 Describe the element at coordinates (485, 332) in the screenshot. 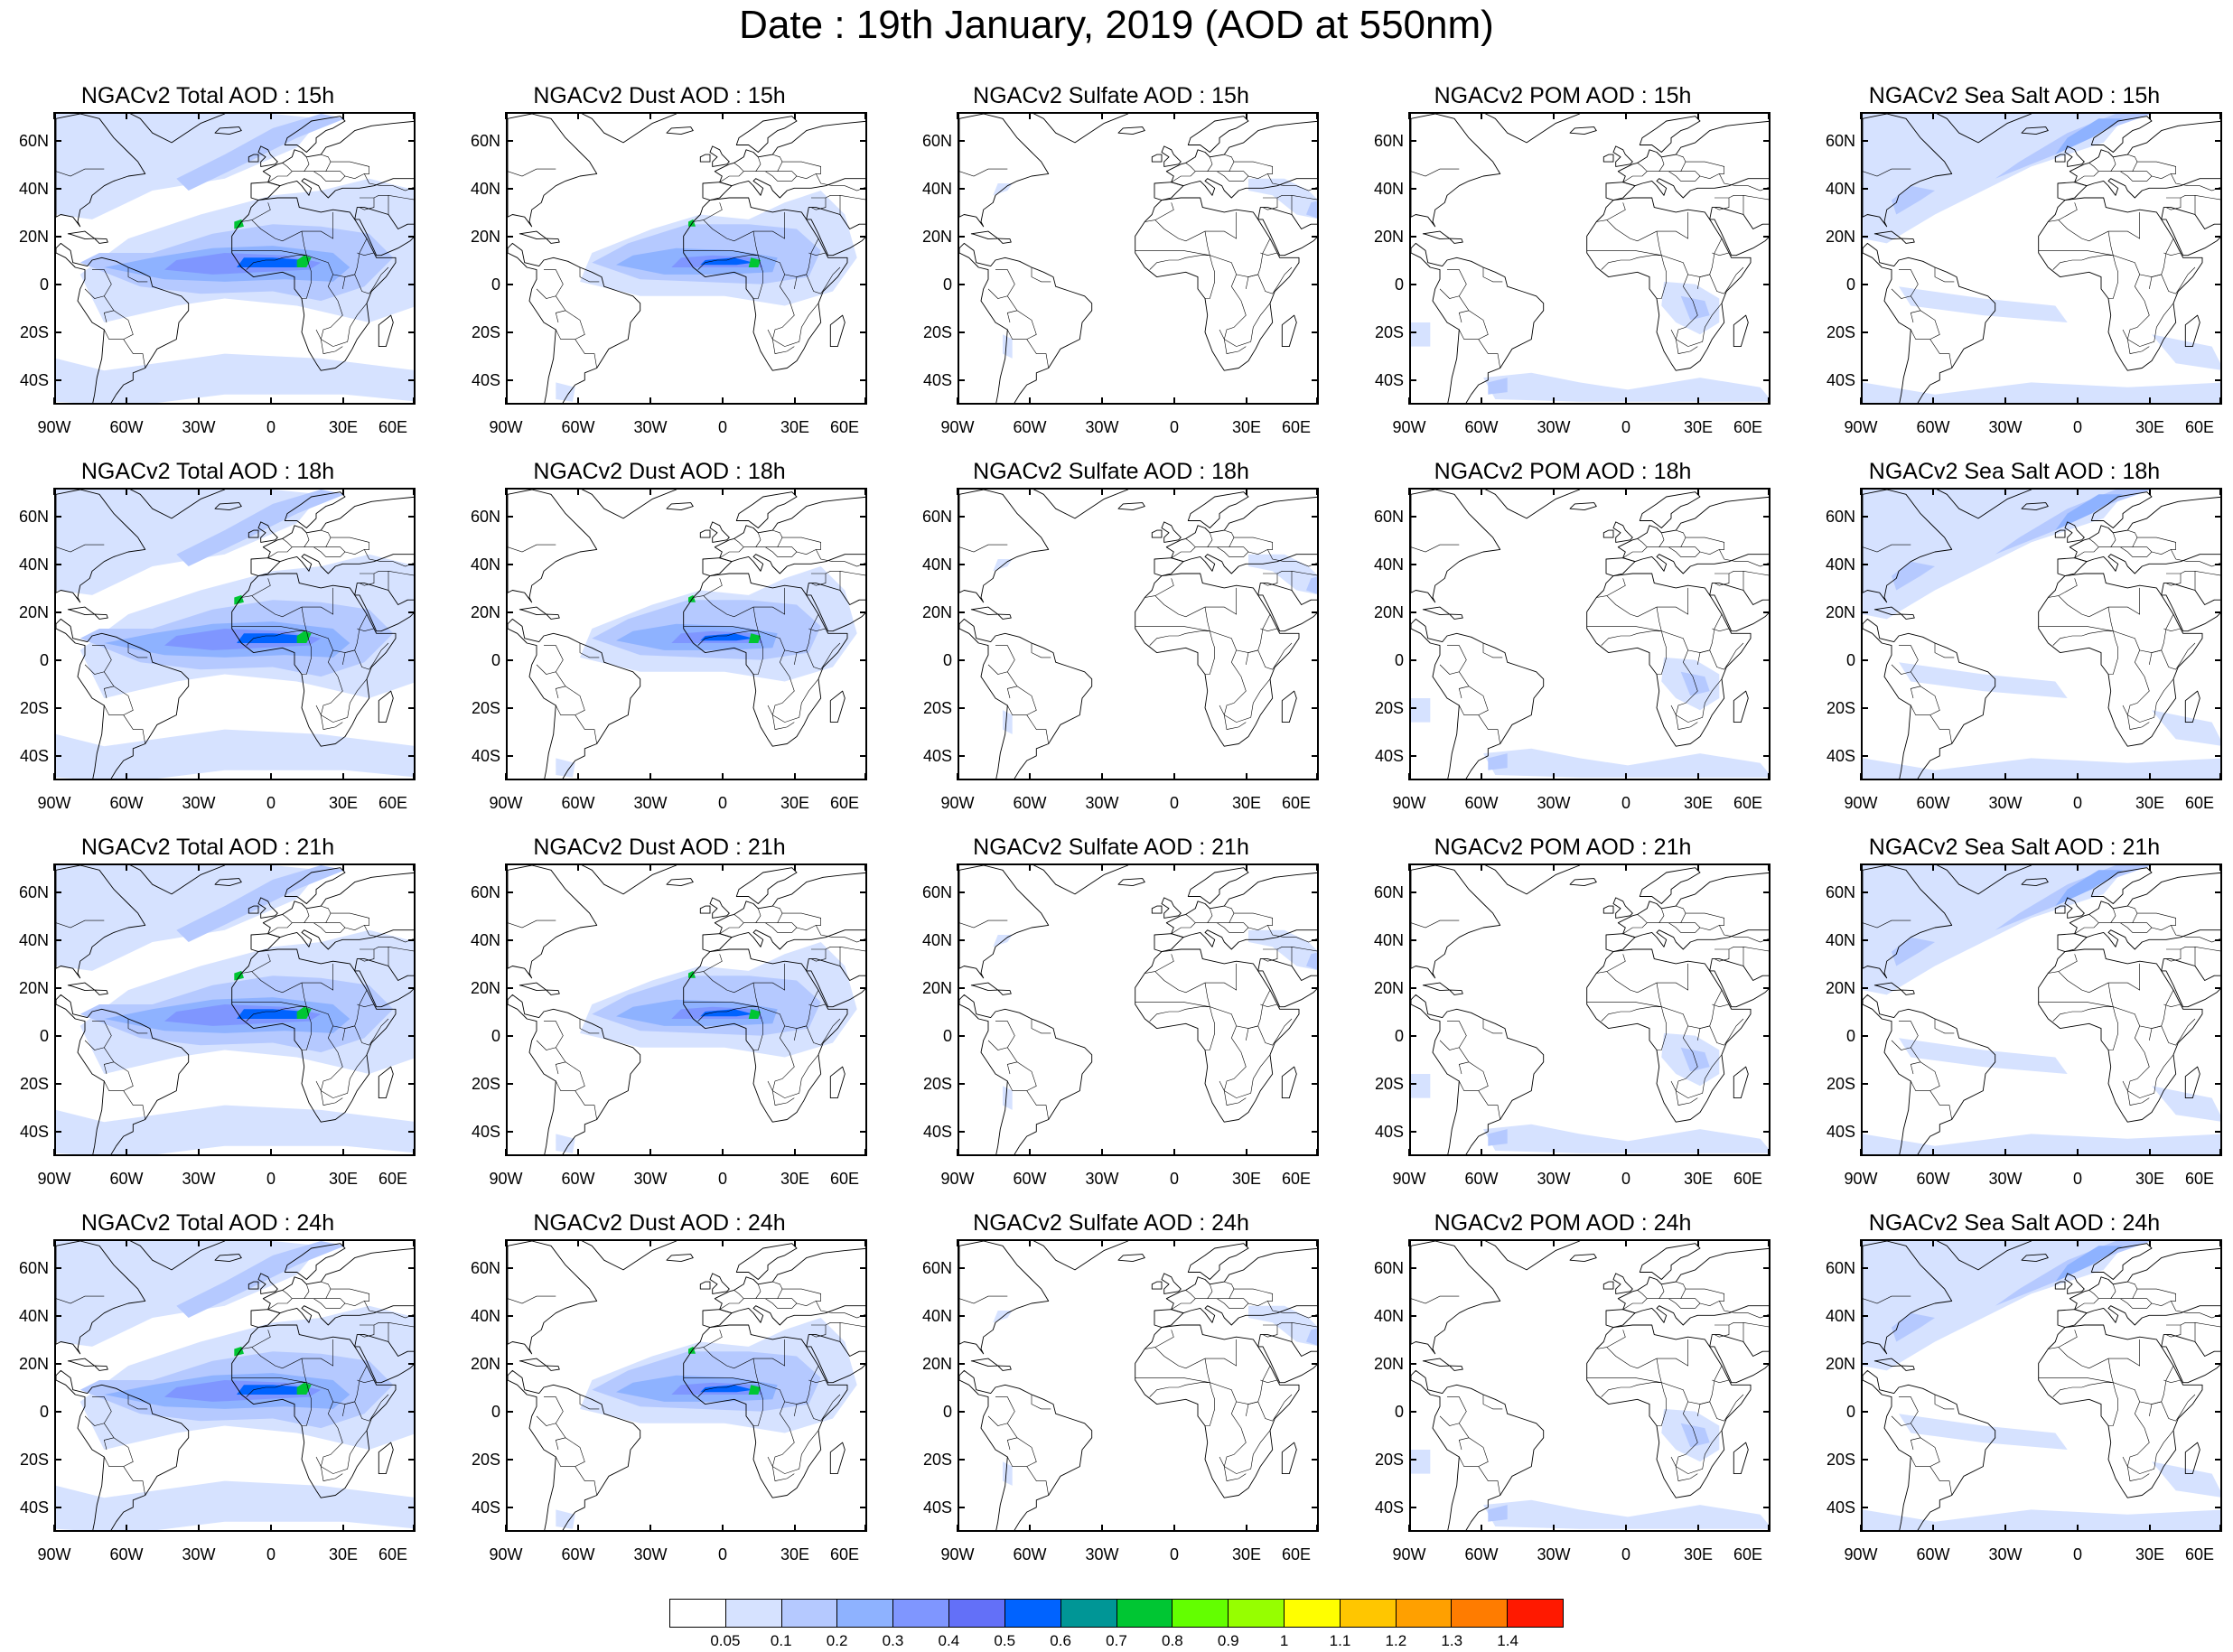

I see `lat-tick-label: 20S` at that location.